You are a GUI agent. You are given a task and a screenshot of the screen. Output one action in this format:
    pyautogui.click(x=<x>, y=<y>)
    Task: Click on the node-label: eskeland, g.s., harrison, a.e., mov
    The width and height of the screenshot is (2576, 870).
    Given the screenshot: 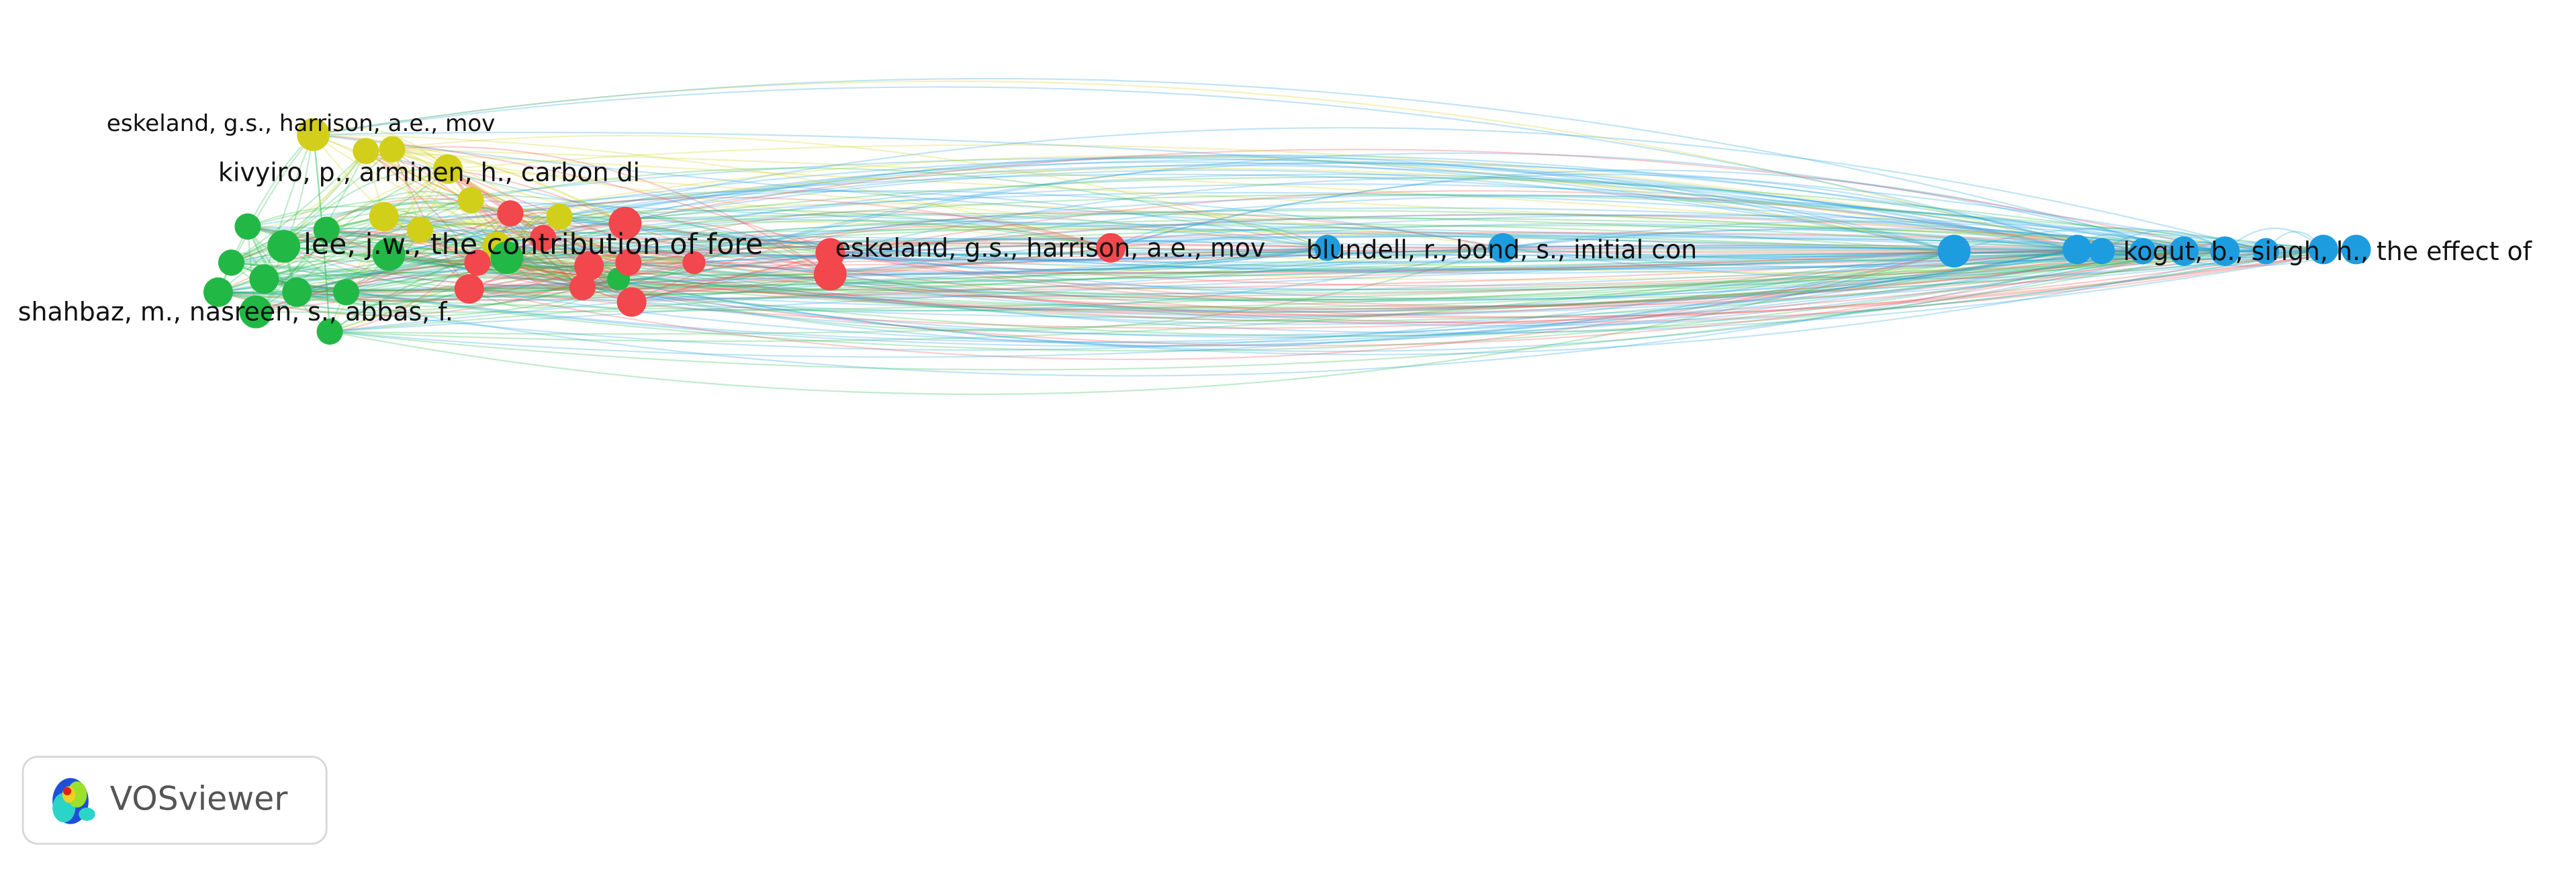 What is the action you would take?
    pyautogui.click(x=301, y=123)
    